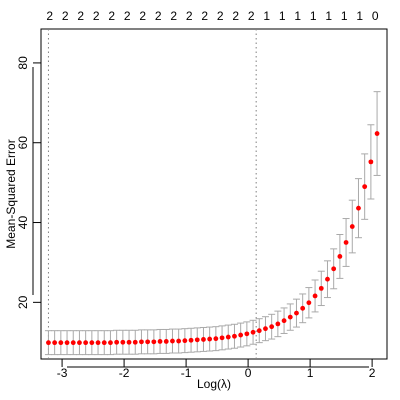  I want to click on y-tick-label: 80, so click(23, 63).